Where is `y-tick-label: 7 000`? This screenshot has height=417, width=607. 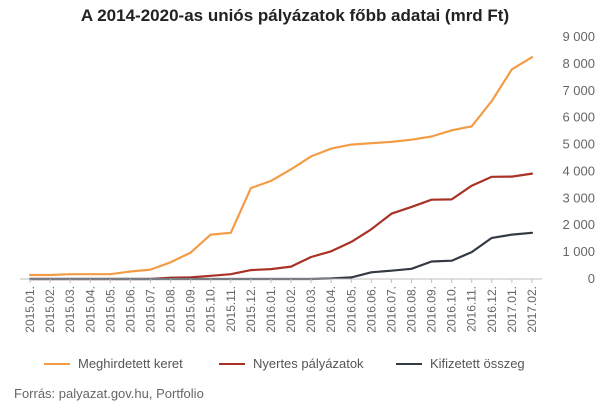 y-tick-label: 7 000 is located at coordinates (578, 90).